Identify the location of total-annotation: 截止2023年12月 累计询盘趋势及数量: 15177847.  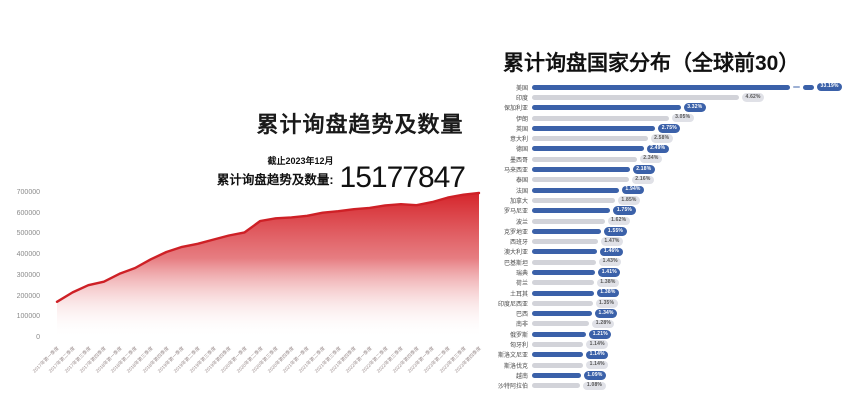
(320, 173).